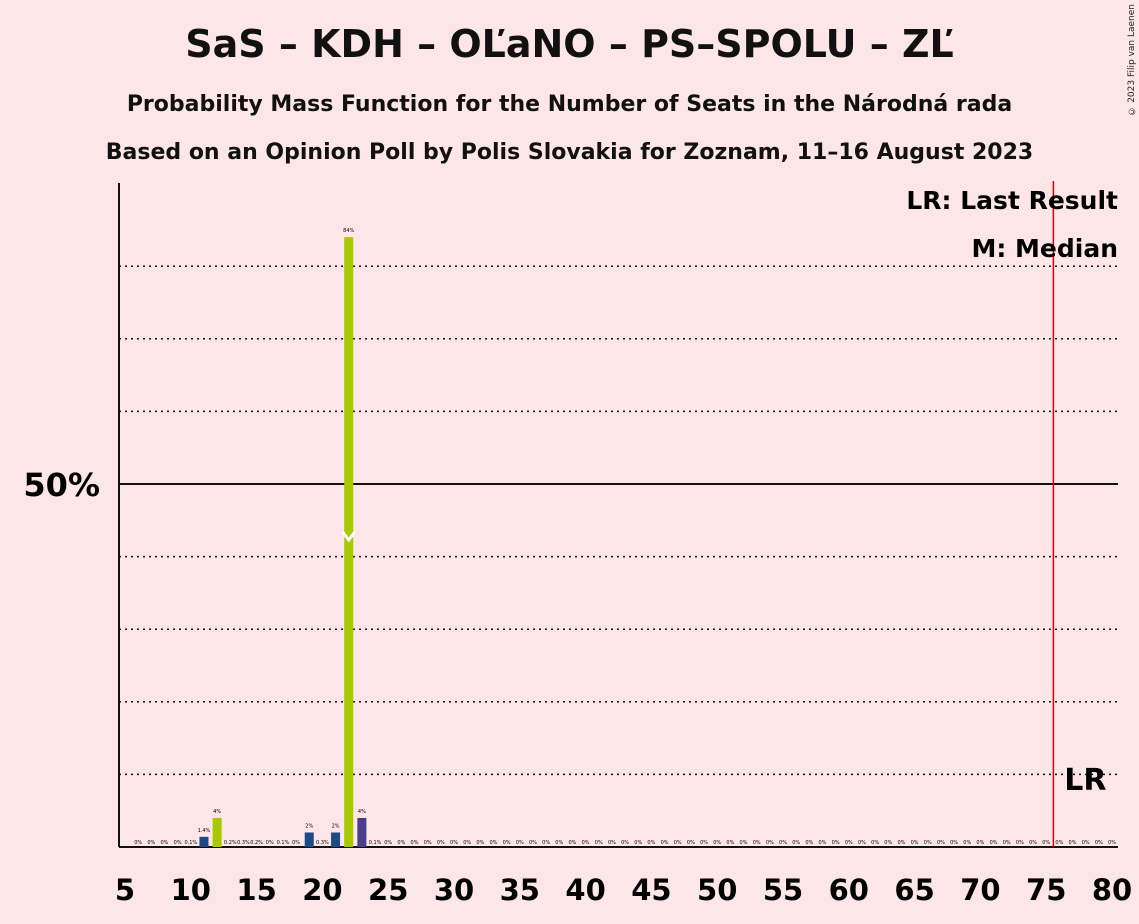  Describe the element at coordinates (1073, 843) in the screenshot. I see `bar-label-77: 0%` at that location.